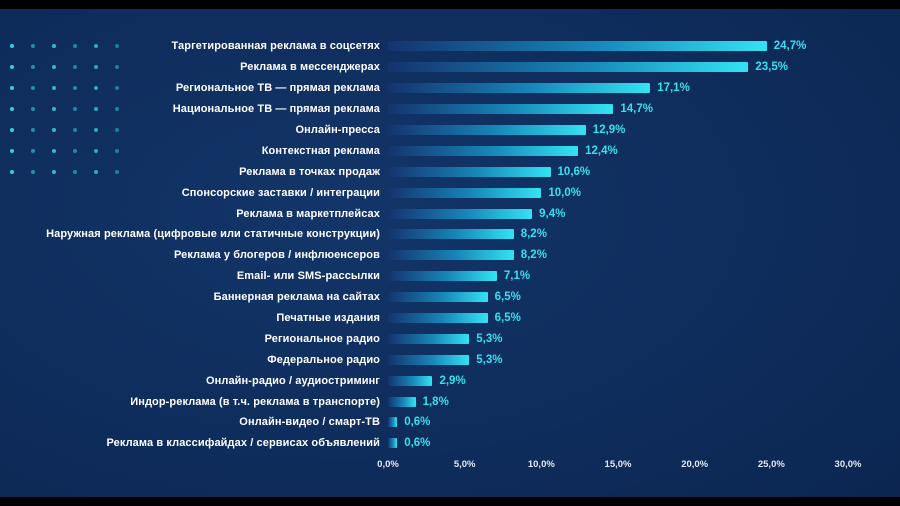  What do you see at coordinates (337, 130) in the screenshot?
I see `category-label: Онлайн-пресса` at bounding box center [337, 130].